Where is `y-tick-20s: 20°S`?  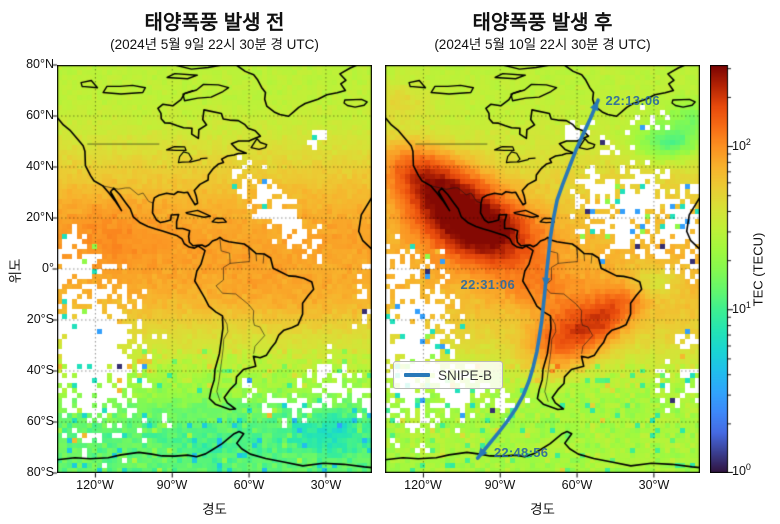 y-tick-20s: 20°S is located at coordinates (40, 319).